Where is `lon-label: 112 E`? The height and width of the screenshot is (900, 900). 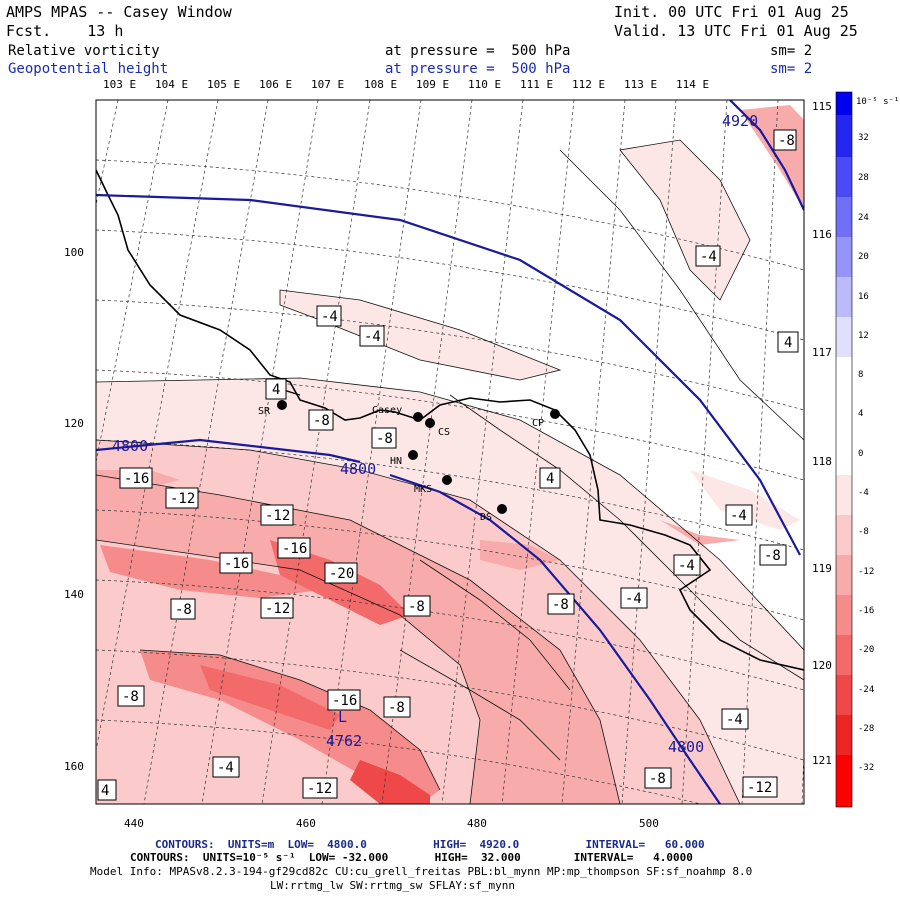 lon-label: 112 E is located at coordinates (589, 84).